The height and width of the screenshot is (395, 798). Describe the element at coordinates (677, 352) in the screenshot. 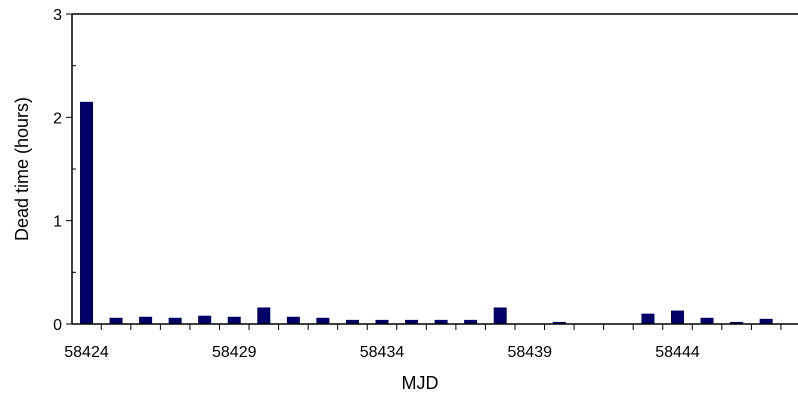

I see `x-tick-label: 58444` at that location.